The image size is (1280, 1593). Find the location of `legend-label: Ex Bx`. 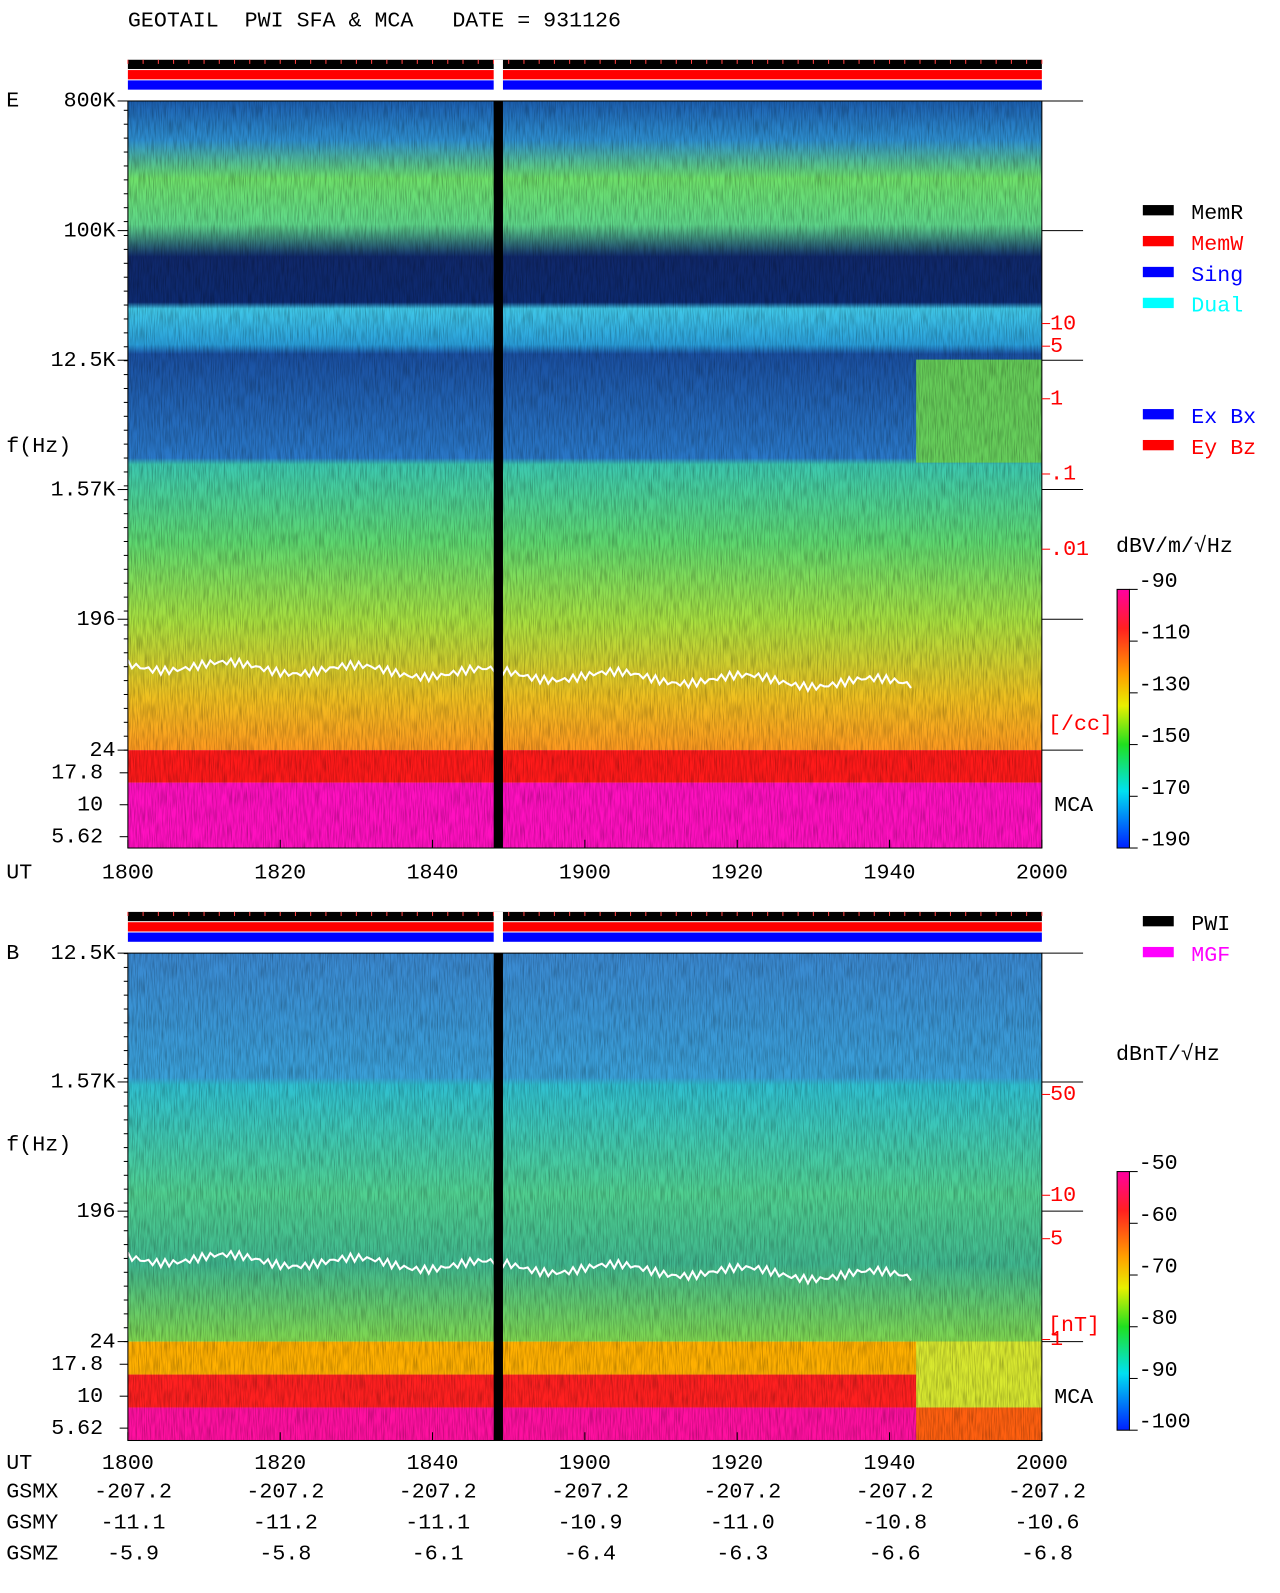

legend-label: Ex Bx is located at coordinates (1223, 418).